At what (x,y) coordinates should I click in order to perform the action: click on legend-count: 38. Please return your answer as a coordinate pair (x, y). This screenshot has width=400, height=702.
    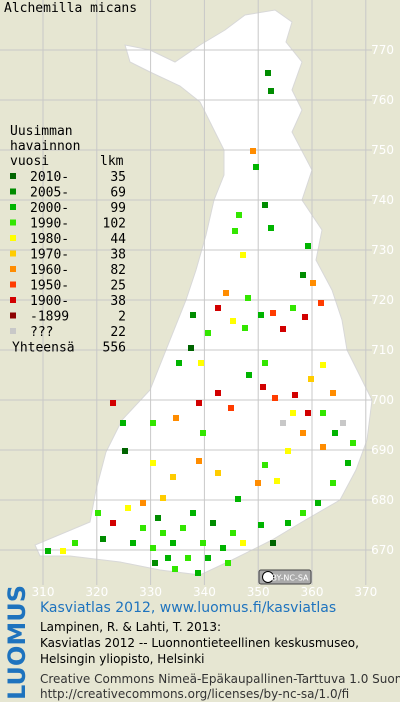
    Looking at the image, I should click on (118, 301).